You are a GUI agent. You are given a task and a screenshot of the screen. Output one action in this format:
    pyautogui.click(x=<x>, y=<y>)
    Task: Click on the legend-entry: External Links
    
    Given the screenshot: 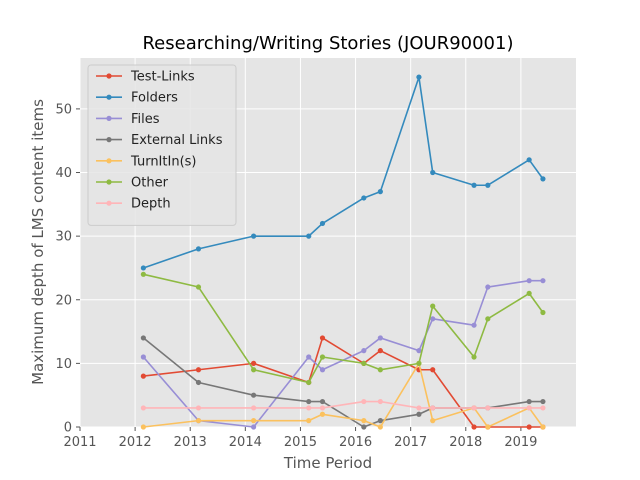 What is the action you would take?
    pyautogui.click(x=159, y=140)
    